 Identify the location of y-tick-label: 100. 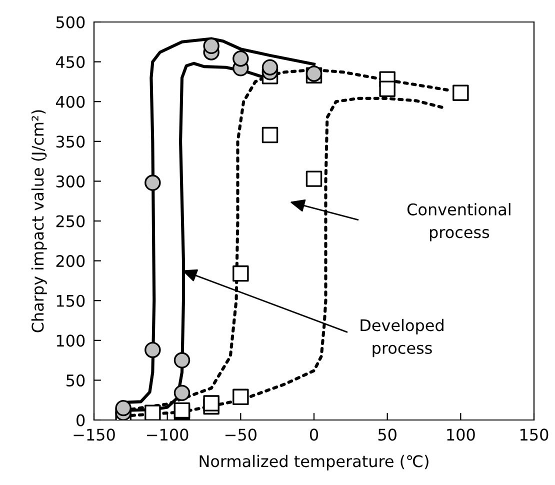
(70, 340).